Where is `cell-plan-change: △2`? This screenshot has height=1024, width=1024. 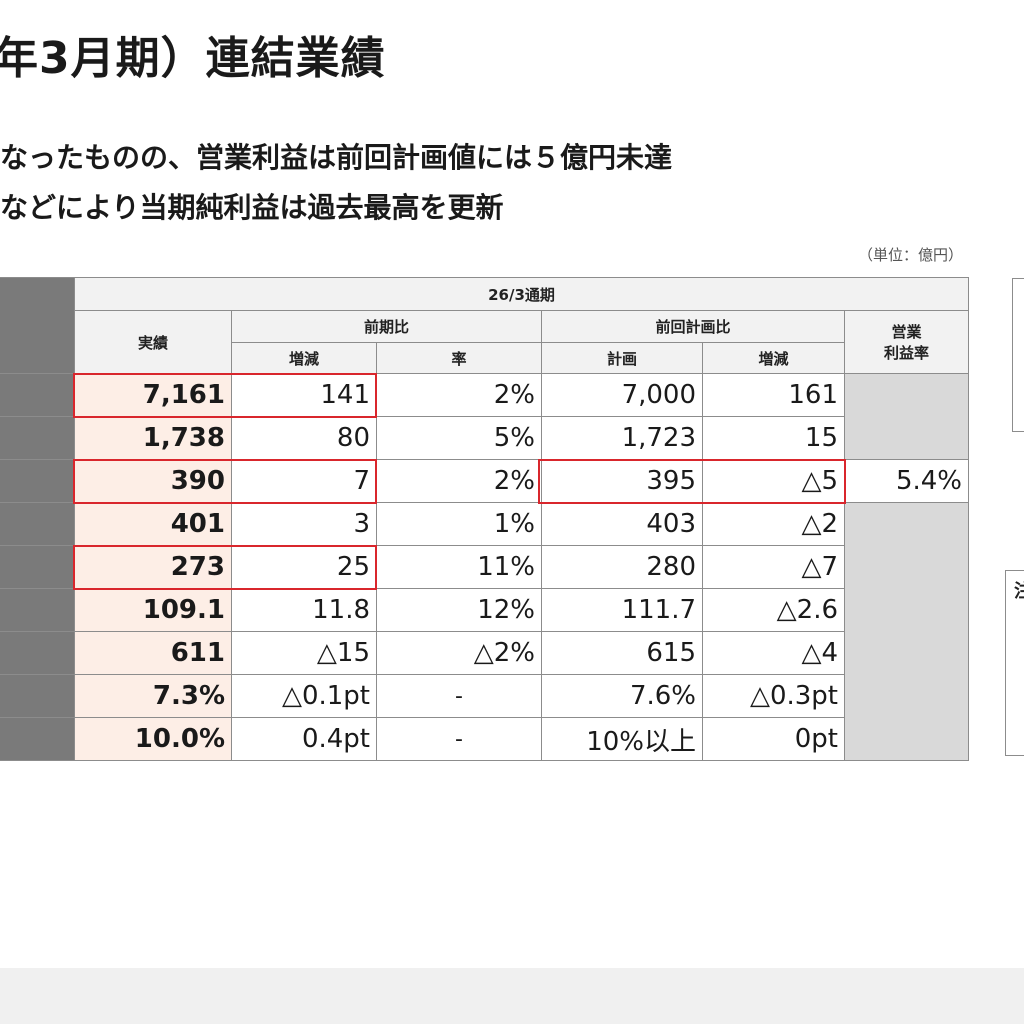 cell-plan-change: △2 is located at coordinates (773, 524).